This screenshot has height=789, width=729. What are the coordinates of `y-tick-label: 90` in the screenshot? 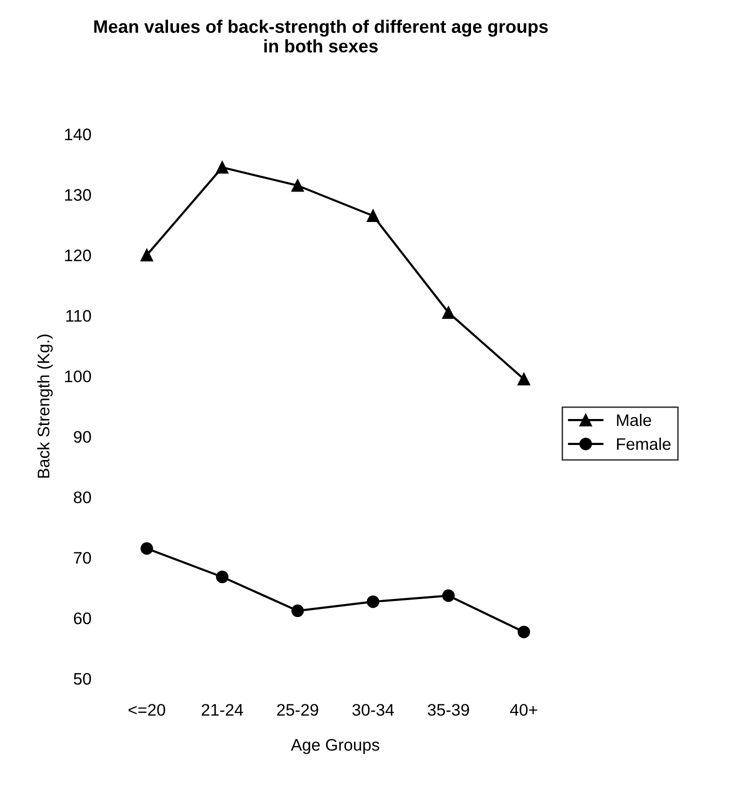 It's located at (82, 436).